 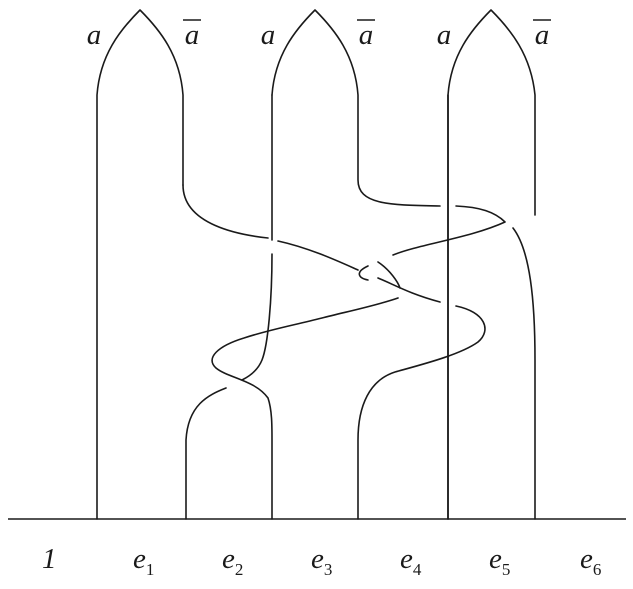 I want to click on bottom-label-base: 1, so click(x=49, y=559).